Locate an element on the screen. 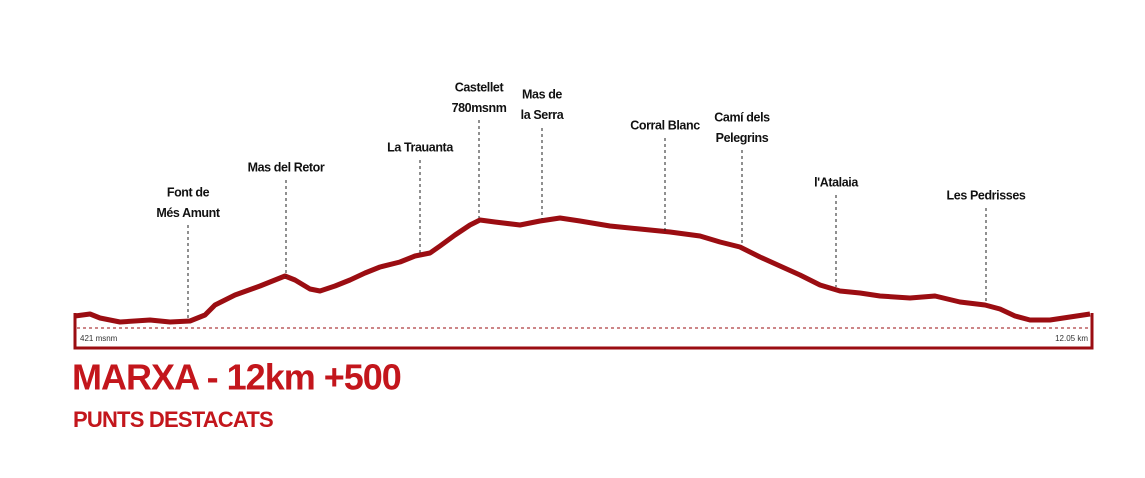  point-label: Font de is located at coordinates (188, 192).